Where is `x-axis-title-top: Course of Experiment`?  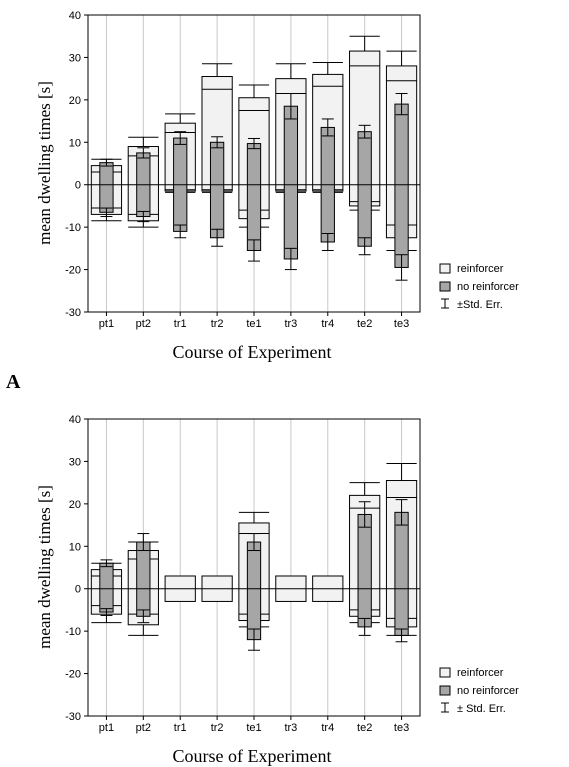
x-axis-title-top: Course of Experiment is located at coordinates (252, 352).